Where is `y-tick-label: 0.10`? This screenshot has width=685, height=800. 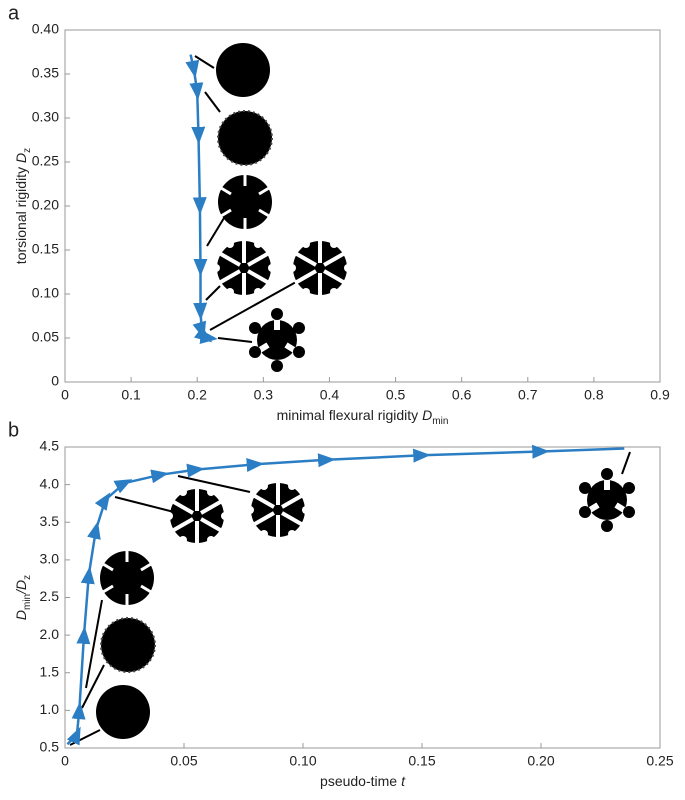 y-tick-label: 0.10 is located at coordinates (45, 293).